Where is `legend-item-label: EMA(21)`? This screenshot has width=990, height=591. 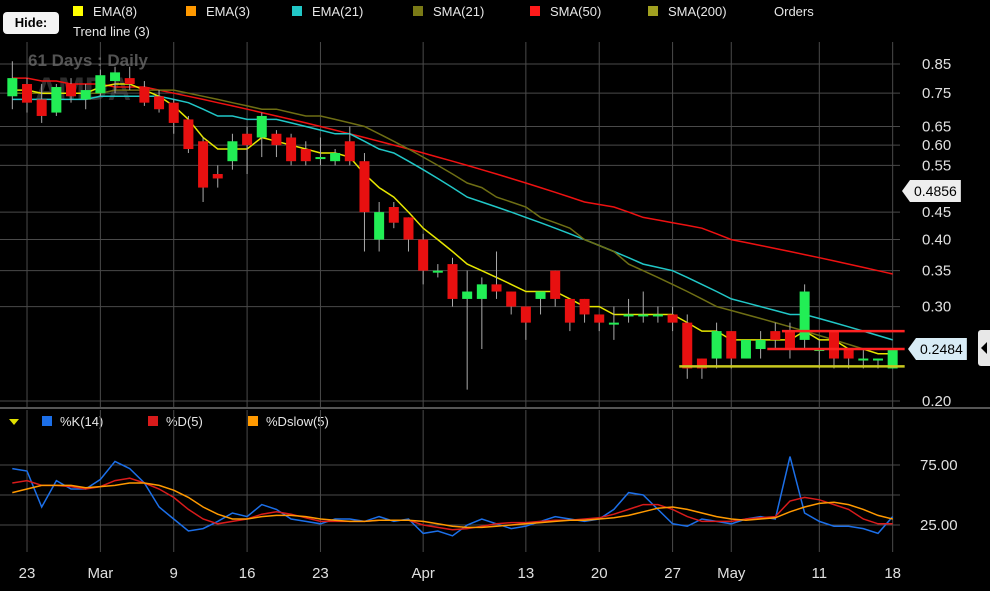
legend-item-label: EMA(21) is located at coordinates (338, 11).